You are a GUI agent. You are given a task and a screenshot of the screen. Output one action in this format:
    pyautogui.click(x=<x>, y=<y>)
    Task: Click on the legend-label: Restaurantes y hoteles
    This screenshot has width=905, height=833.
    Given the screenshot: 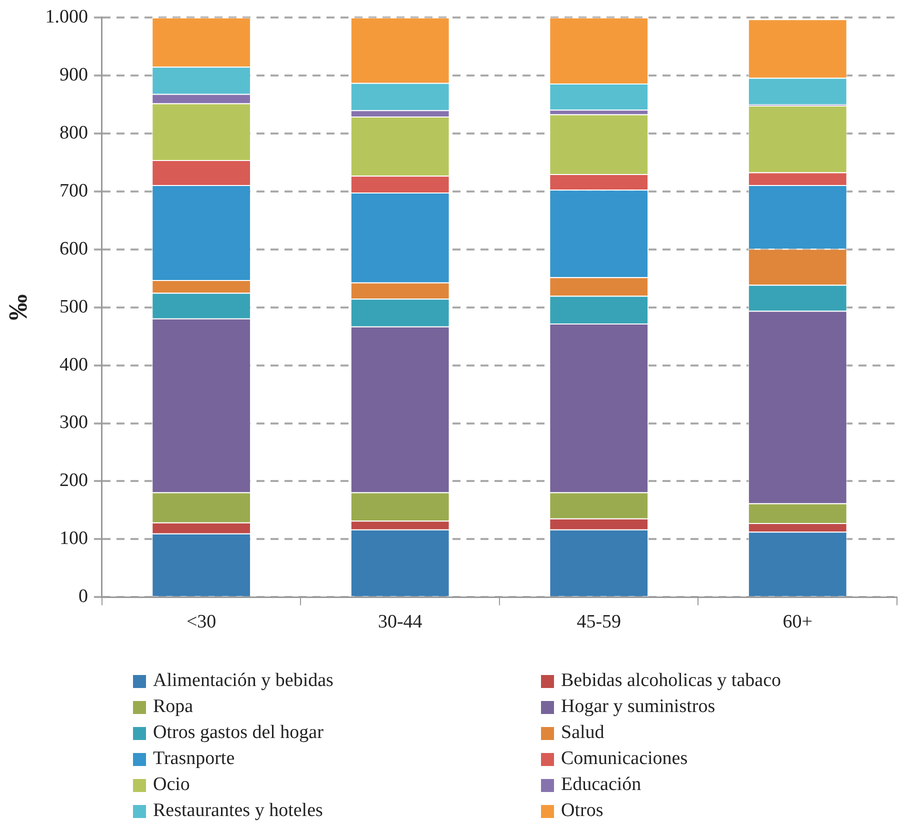 What is the action you would take?
    pyautogui.click(x=238, y=811)
    